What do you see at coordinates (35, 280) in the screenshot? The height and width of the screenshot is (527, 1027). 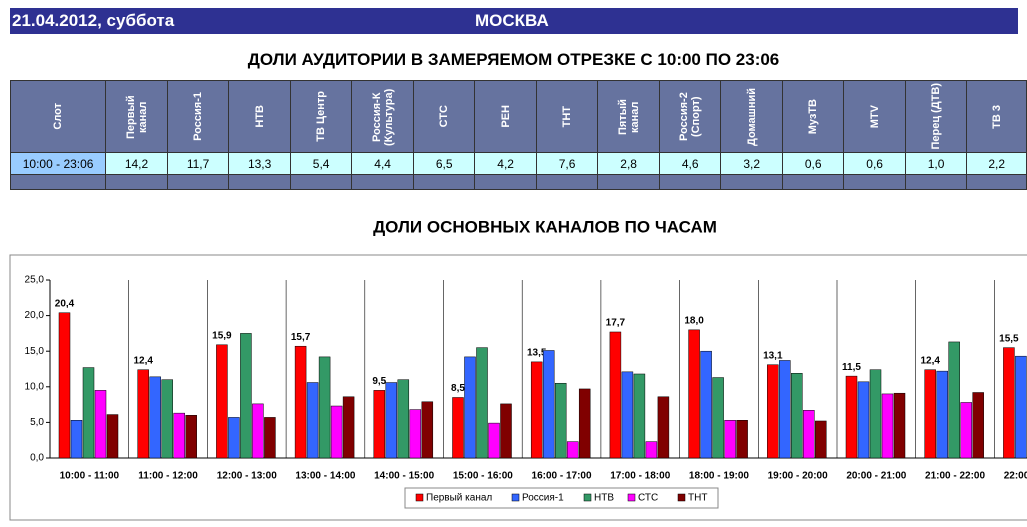 I see `y-tick-label: 25,0` at bounding box center [35, 280].